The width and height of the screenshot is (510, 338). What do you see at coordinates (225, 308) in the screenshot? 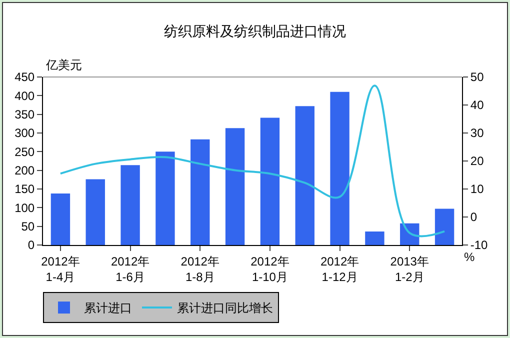
I see `legend-label: 累计进口同比增长` at bounding box center [225, 308].